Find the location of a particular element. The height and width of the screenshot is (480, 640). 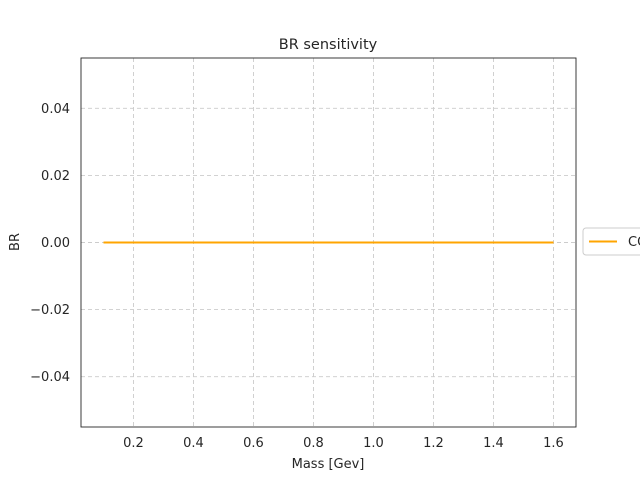

legend: CO is located at coordinates (611, 241).